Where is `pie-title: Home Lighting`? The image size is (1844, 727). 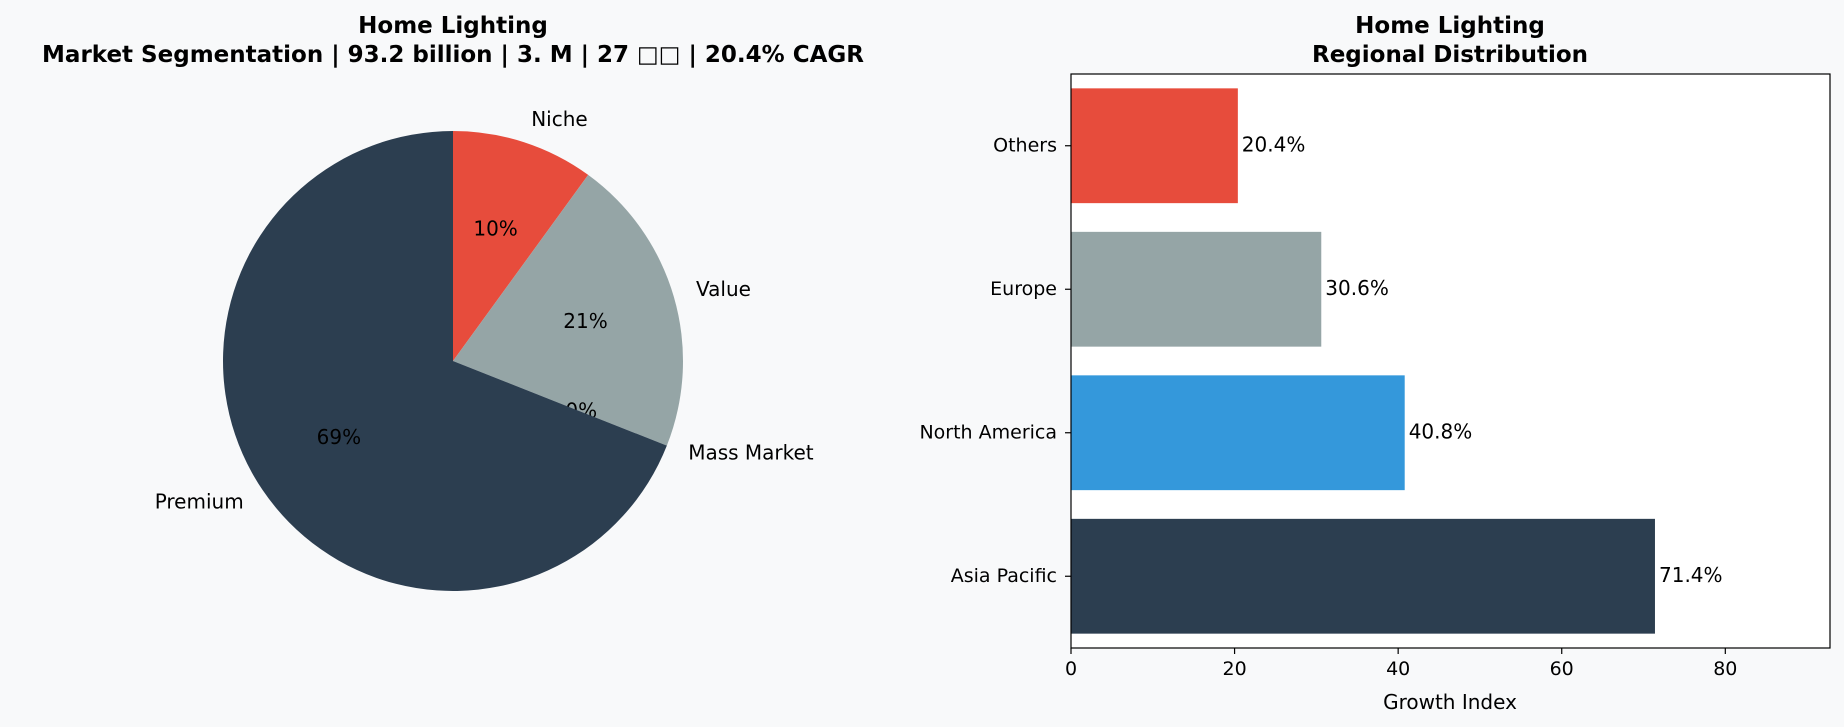 pie-title: Home Lighting is located at coordinates (453, 26).